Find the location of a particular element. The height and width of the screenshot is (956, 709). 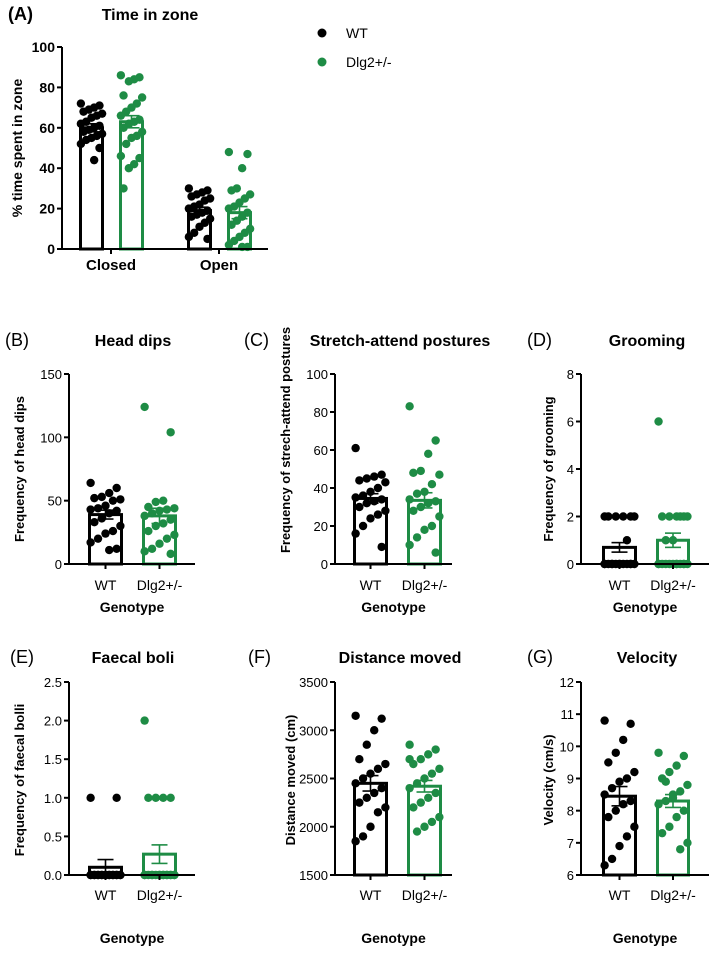

y-tick-label: 1.5 is located at coordinates (53, 759).